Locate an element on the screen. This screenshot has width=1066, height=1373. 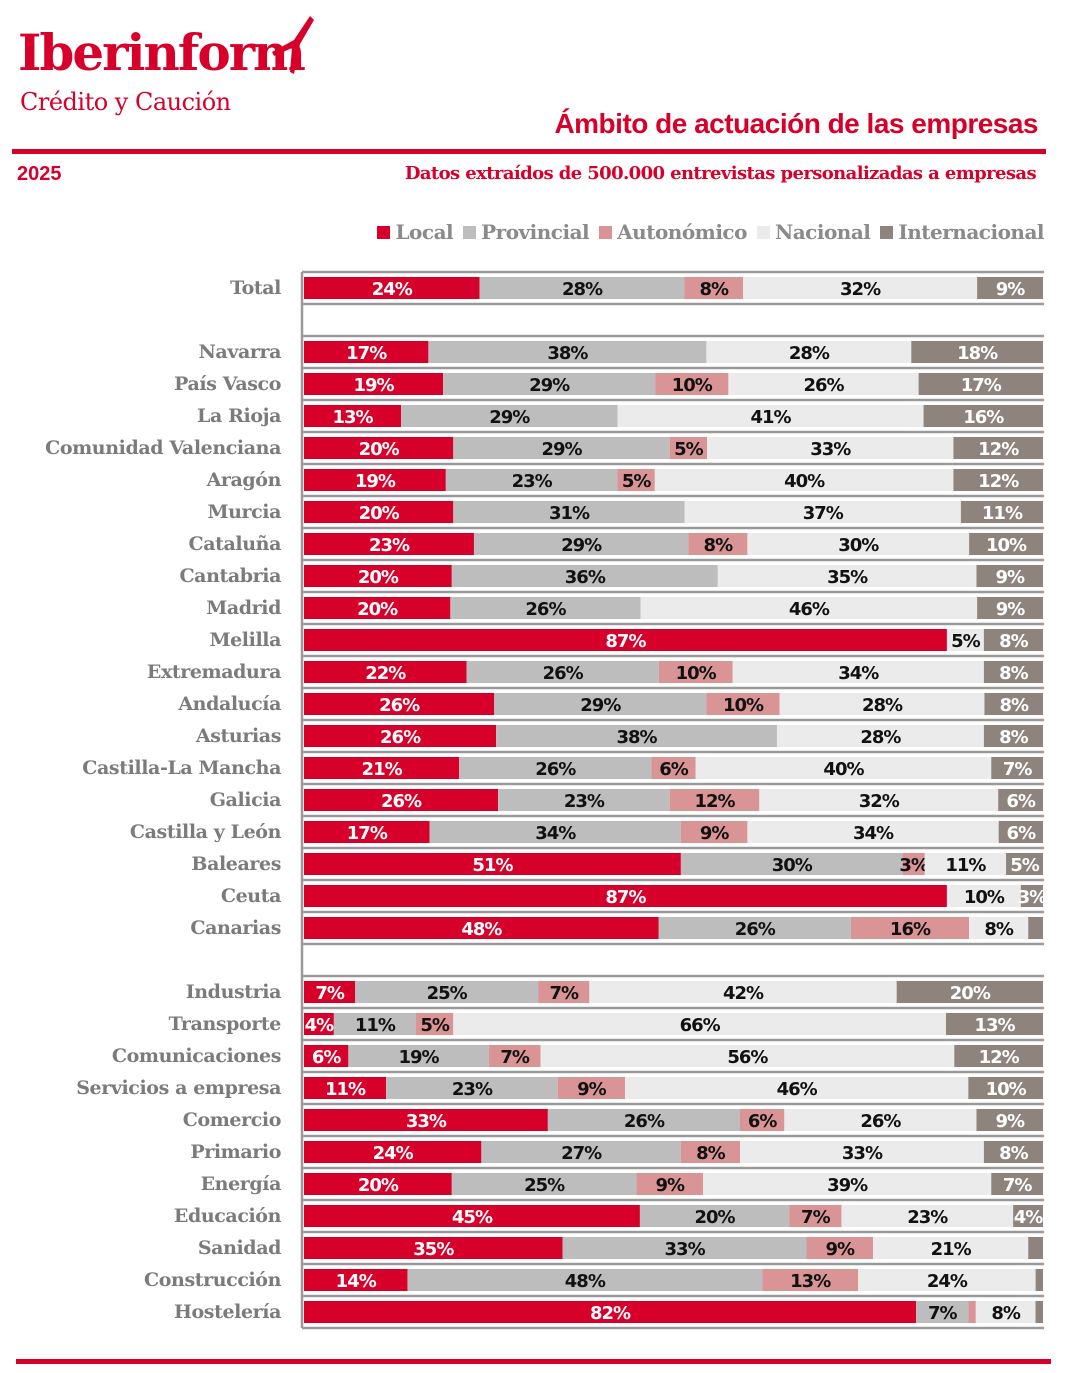
bird-logo-icon is located at coordinates (293, 45).